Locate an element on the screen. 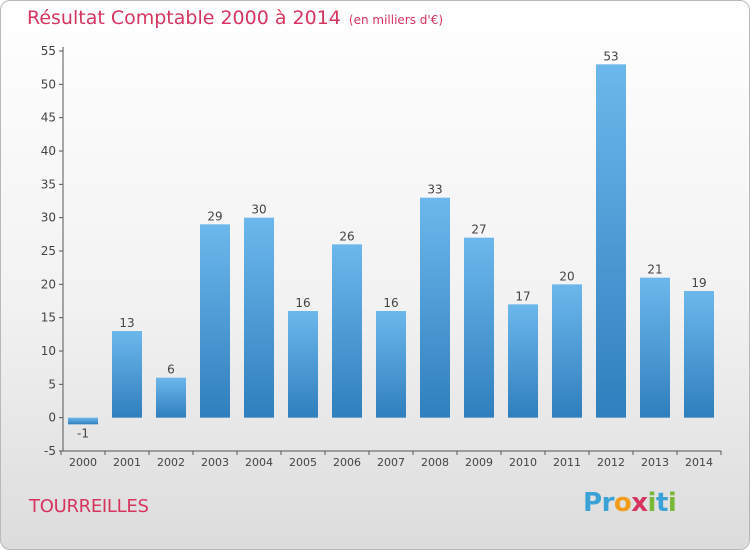  value-label-2000: -1 is located at coordinates (83, 433).